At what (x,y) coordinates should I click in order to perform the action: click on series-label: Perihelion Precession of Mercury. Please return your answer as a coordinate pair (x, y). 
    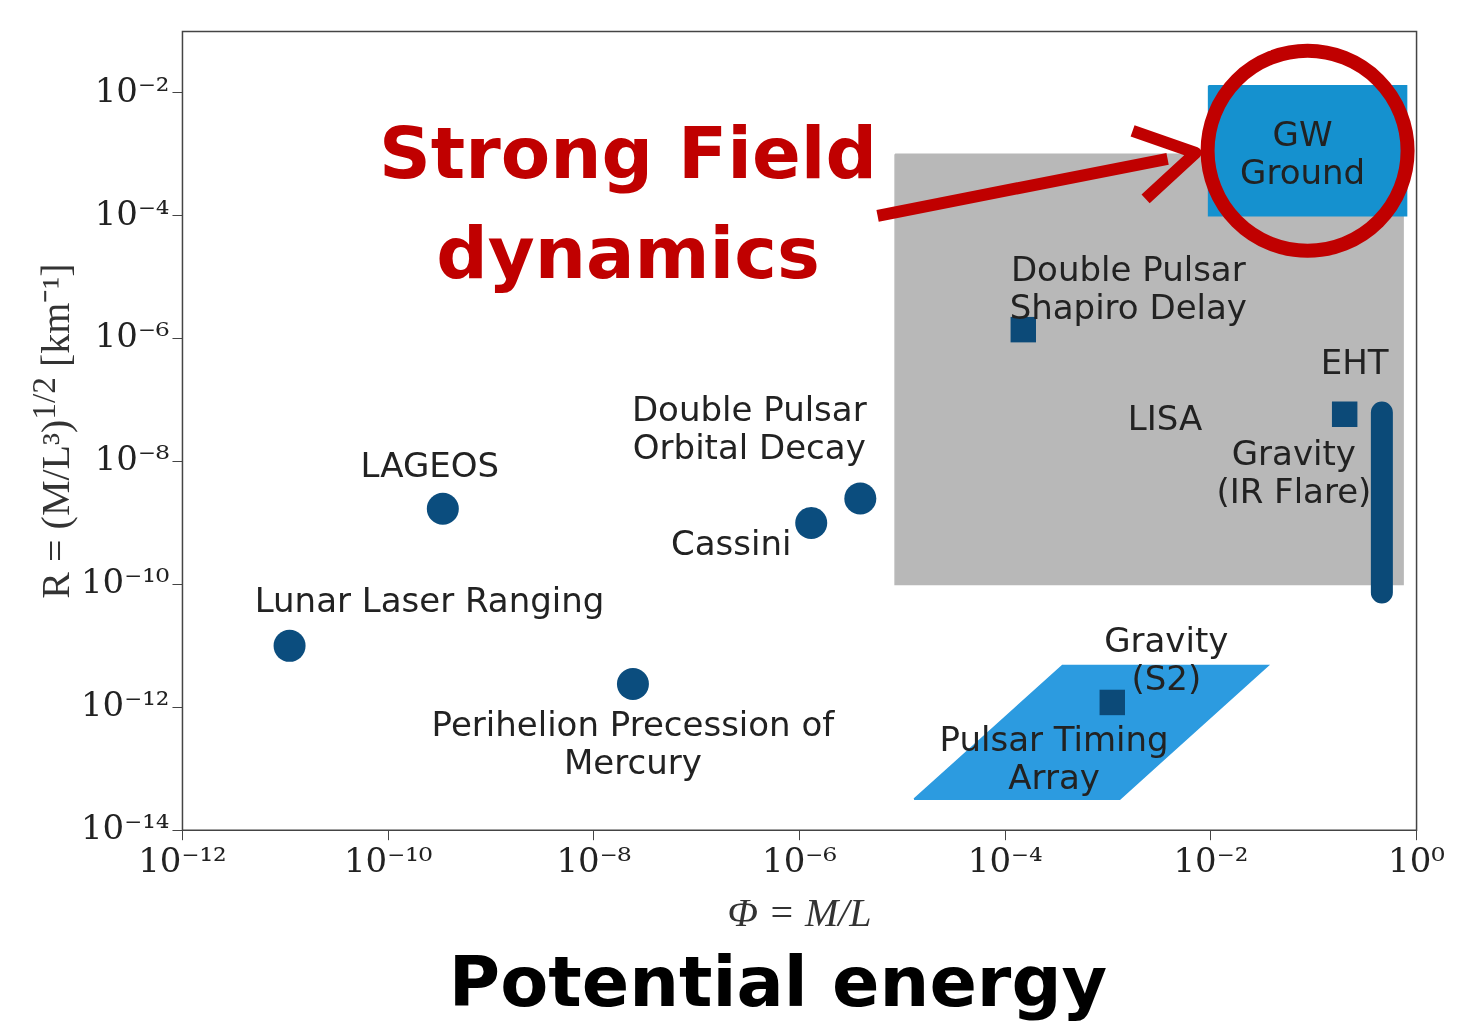
    Looking at the image, I should click on (633, 742).